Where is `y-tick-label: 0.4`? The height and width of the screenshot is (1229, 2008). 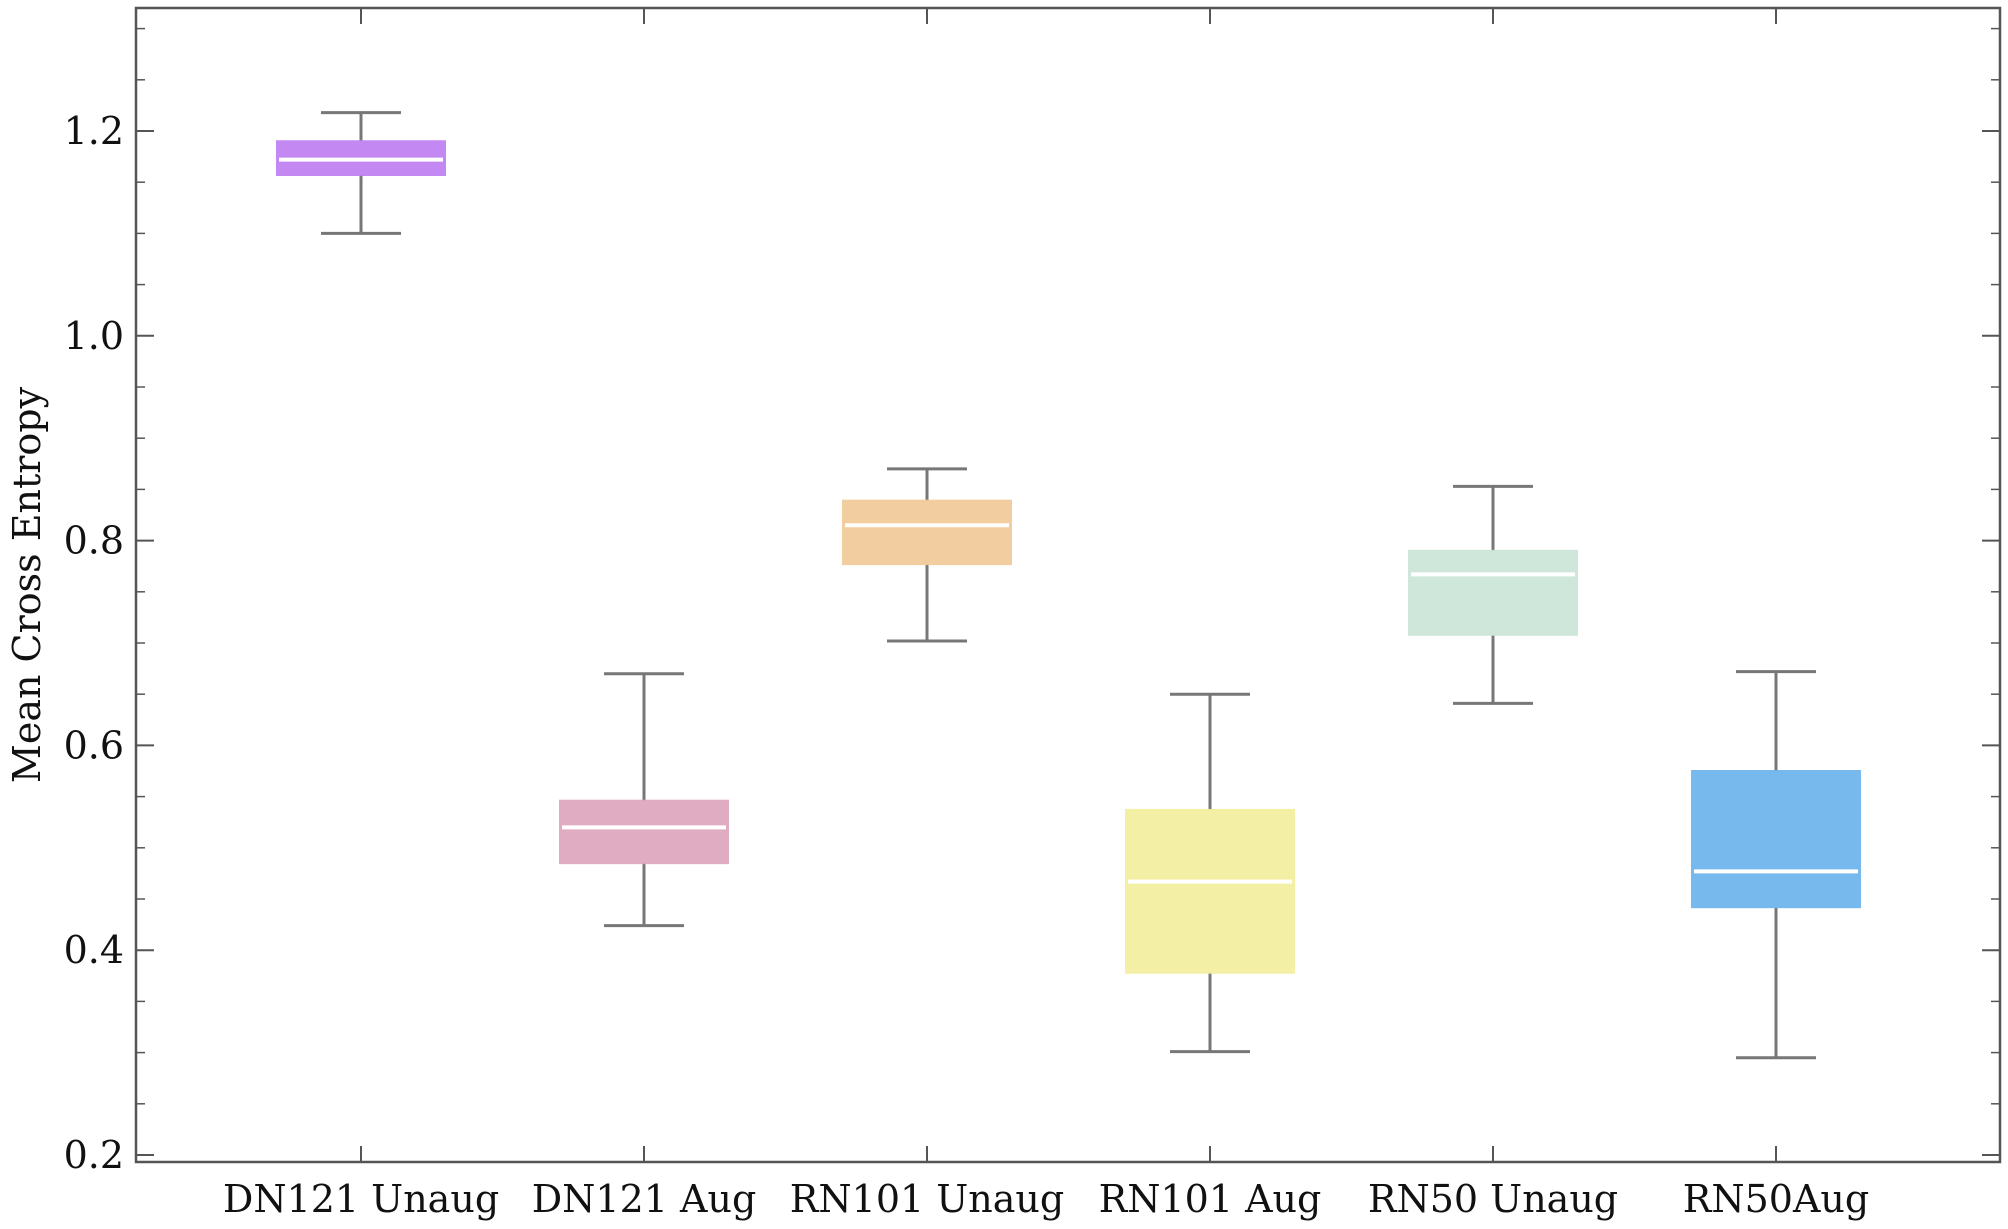
y-tick-label: 0.4 is located at coordinates (94, 950).